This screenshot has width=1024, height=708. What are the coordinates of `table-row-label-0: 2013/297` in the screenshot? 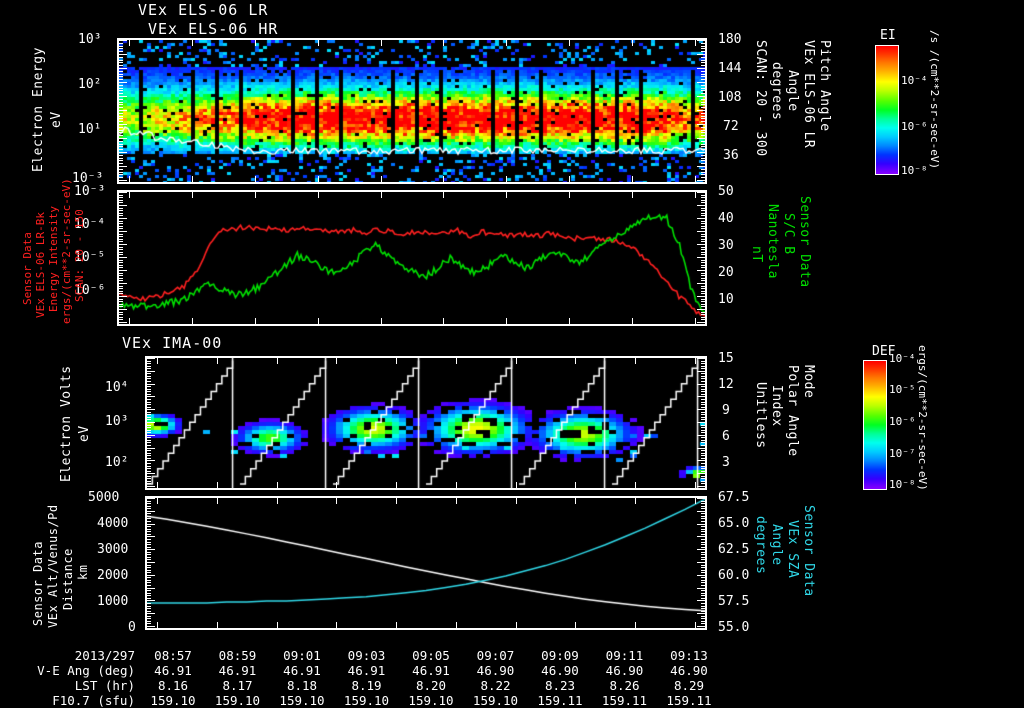 It's located at (104, 655).